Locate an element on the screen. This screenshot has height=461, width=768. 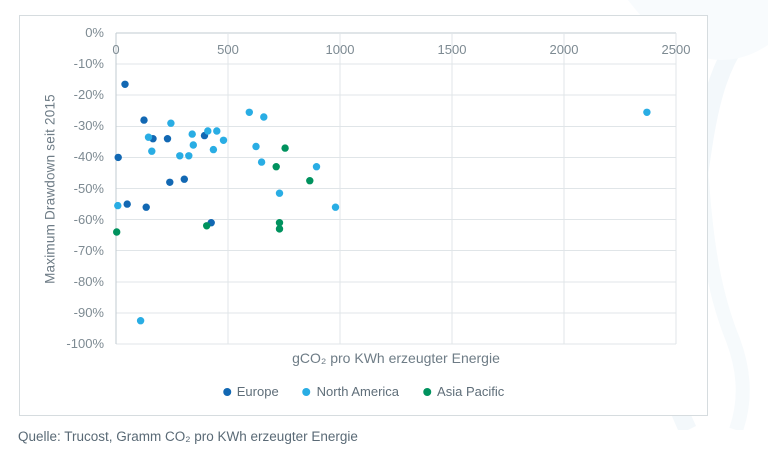
x-tick-label: 2500 is located at coordinates (676, 49).